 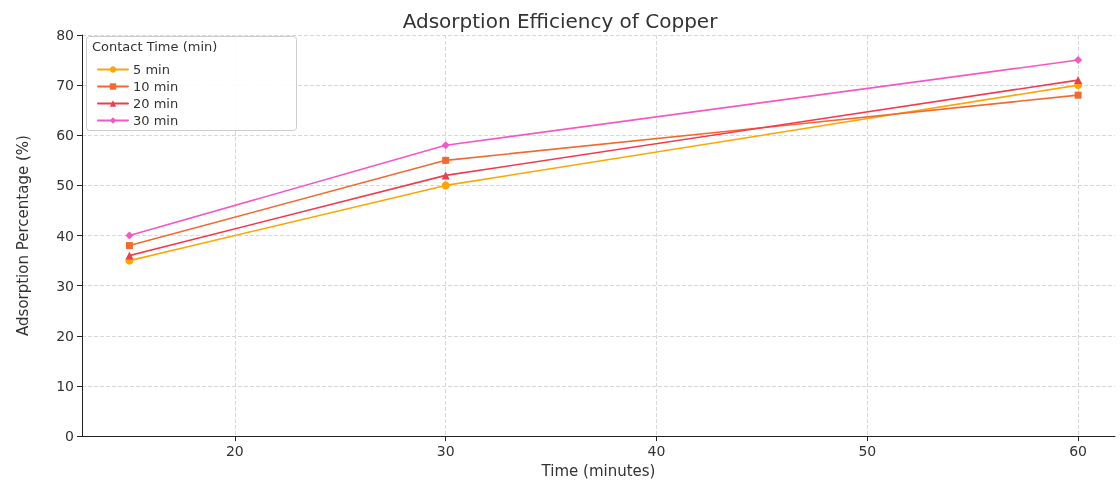 I want to click on legend-label: 20 min, so click(x=156, y=103).